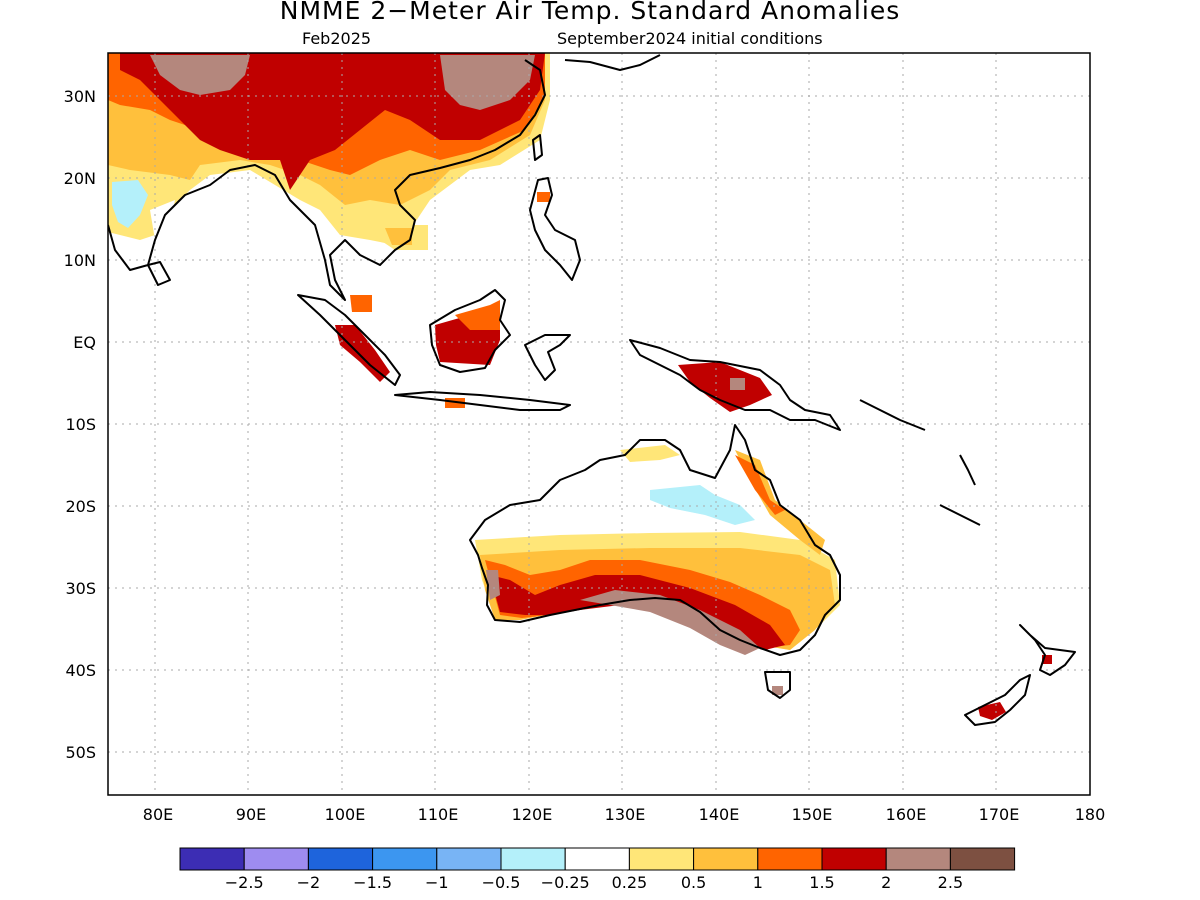  Describe the element at coordinates (547, 357) in the screenshot. I see `sulawesi-coastline` at that location.